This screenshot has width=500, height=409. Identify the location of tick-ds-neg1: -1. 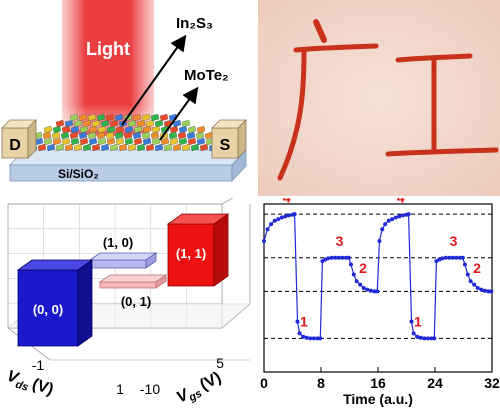
(38, 365).